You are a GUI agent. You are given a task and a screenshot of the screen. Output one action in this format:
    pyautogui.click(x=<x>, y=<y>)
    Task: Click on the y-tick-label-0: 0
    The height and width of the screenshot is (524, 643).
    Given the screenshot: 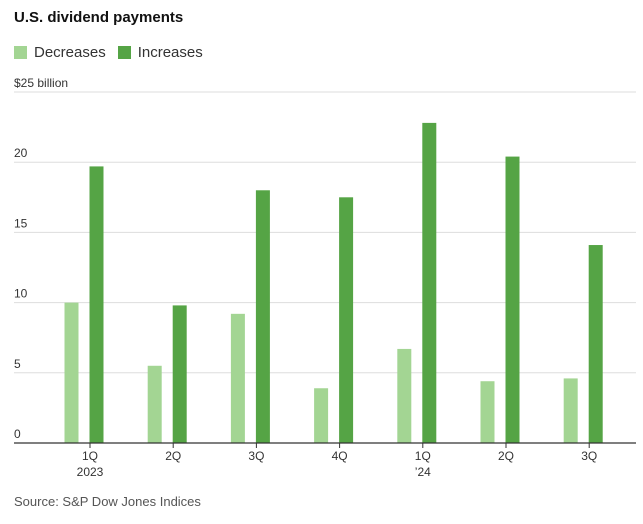 What is the action you would take?
    pyautogui.click(x=17, y=434)
    